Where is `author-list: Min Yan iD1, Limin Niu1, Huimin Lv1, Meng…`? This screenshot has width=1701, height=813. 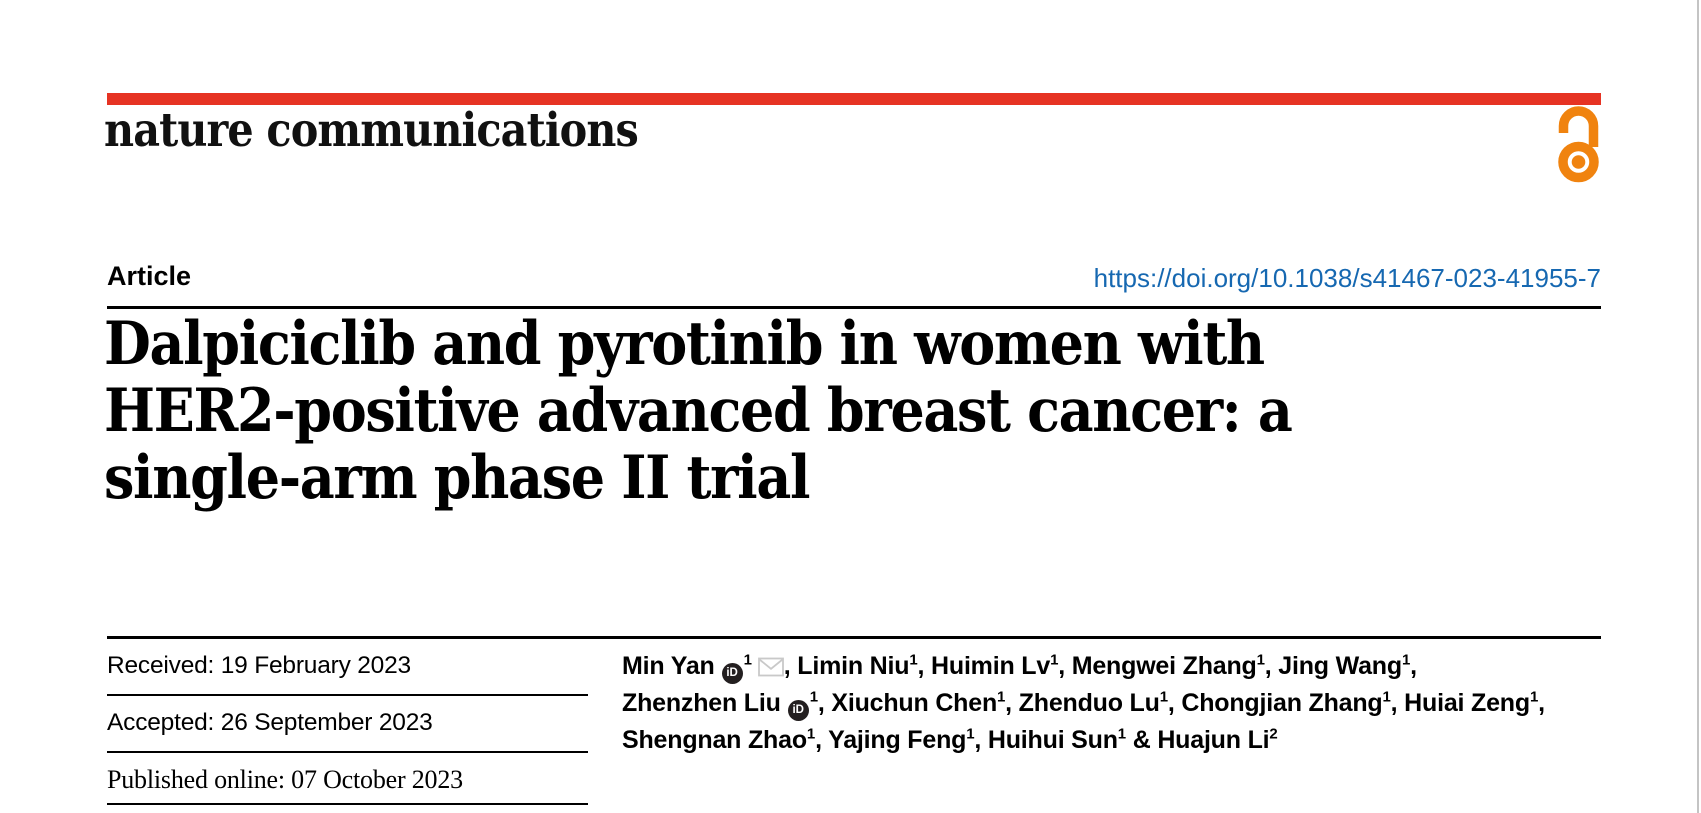
author-list: Min Yan iD1, Limin Niu1, Huimin Lv1, Meng… is located at coordinates (1083, 707).